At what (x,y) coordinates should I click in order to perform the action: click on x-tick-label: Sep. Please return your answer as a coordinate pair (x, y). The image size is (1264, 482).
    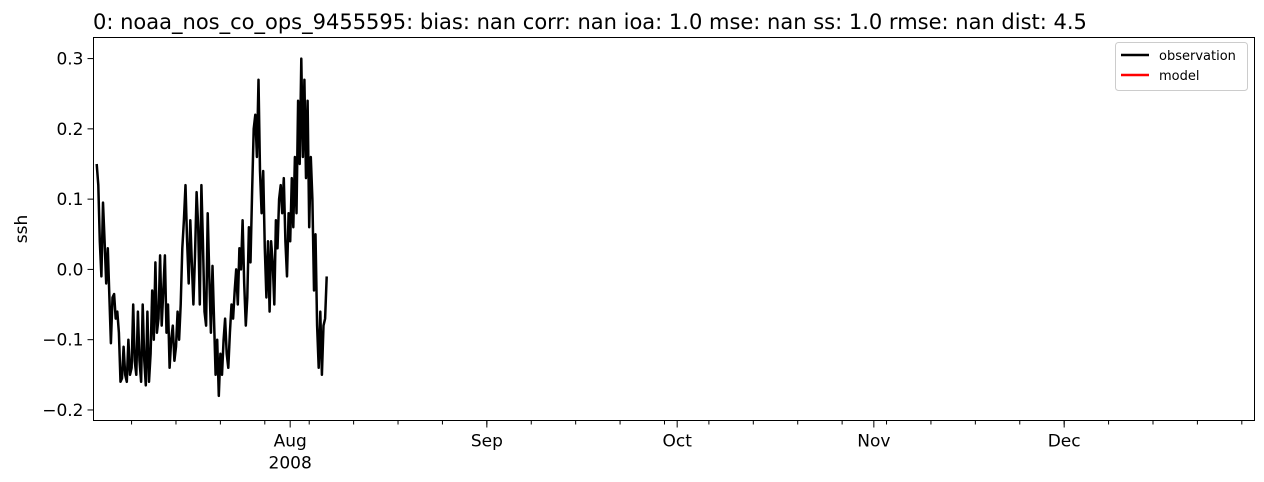
    Looking at the image, I should click on (487, 442).